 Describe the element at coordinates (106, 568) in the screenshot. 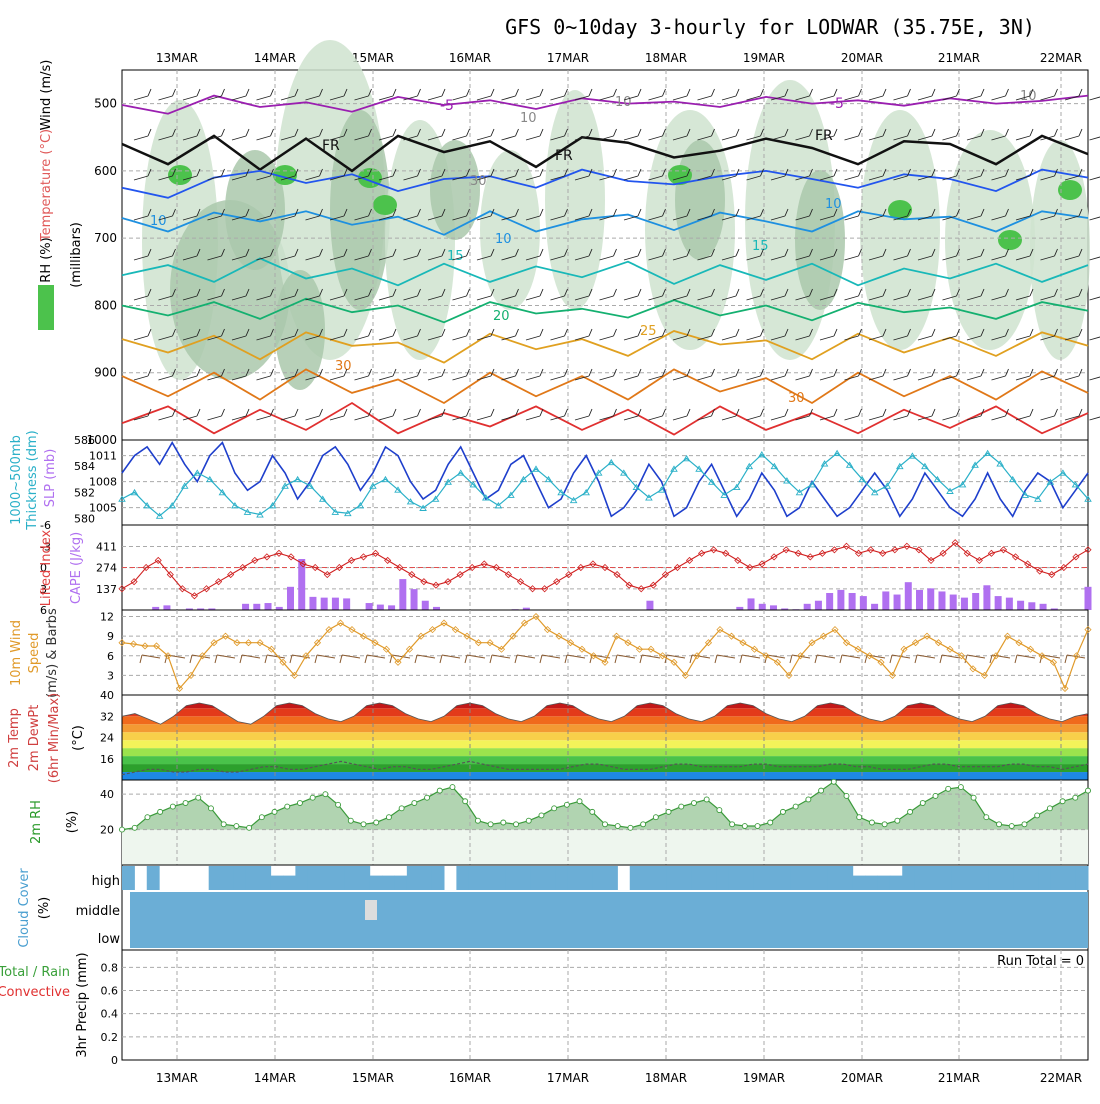

I see `cape-tick: 274` at that location.